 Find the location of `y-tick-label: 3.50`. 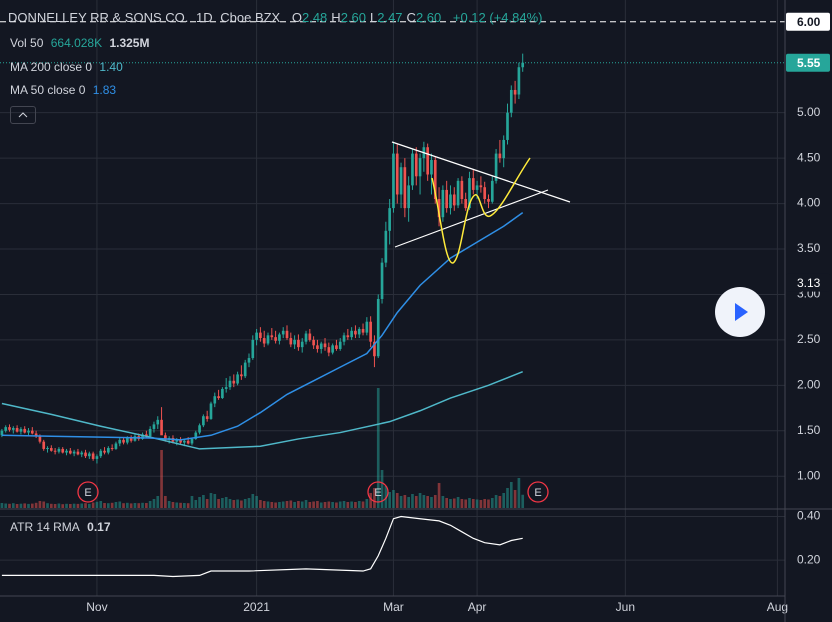

y-tick-label: 3.50 is located at coordinates (809, 248).